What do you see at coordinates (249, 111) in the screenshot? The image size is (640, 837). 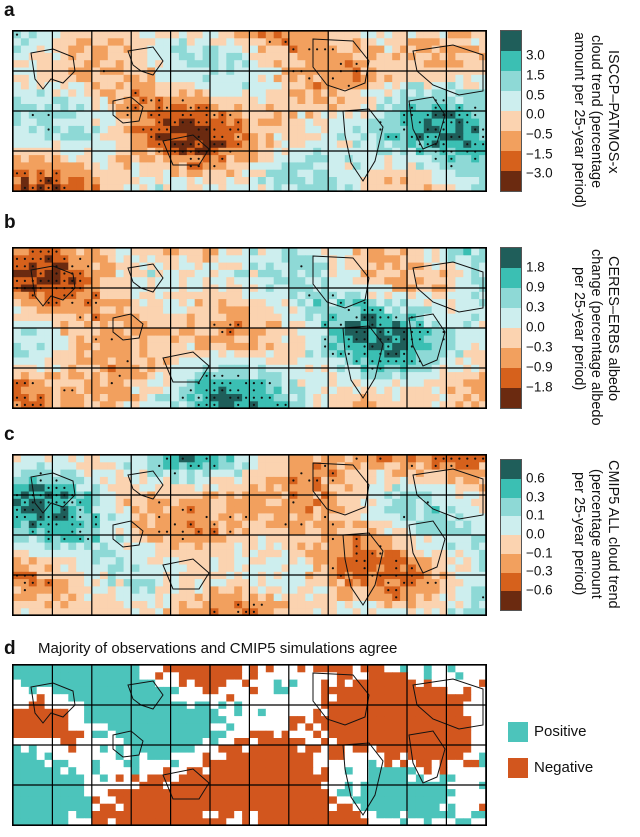 I see `trend-map-a` at bounding box center [249, 111].